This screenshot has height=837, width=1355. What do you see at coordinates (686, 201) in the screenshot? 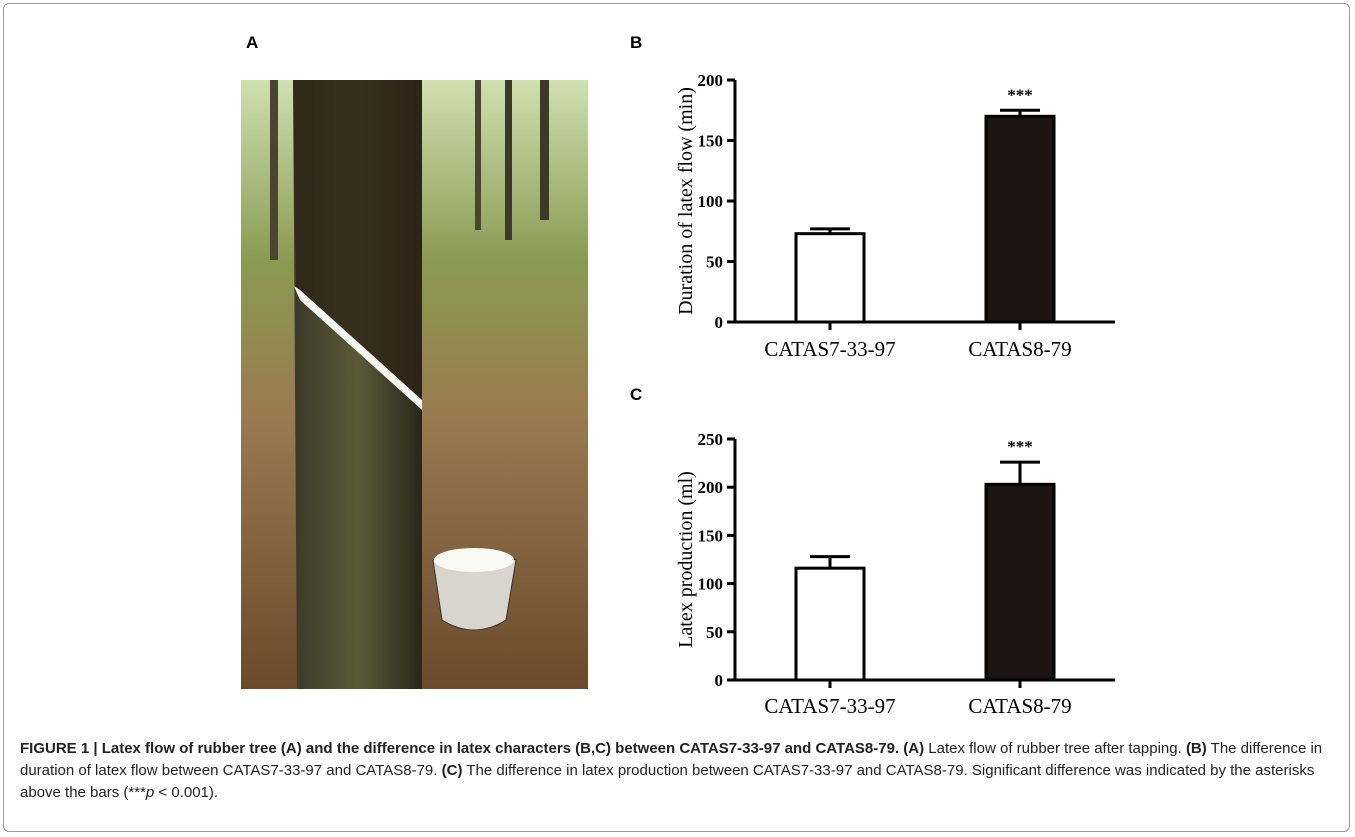
I see `y-axis-label: Duration of latex flow (min)` at bounding box center [686, 201].